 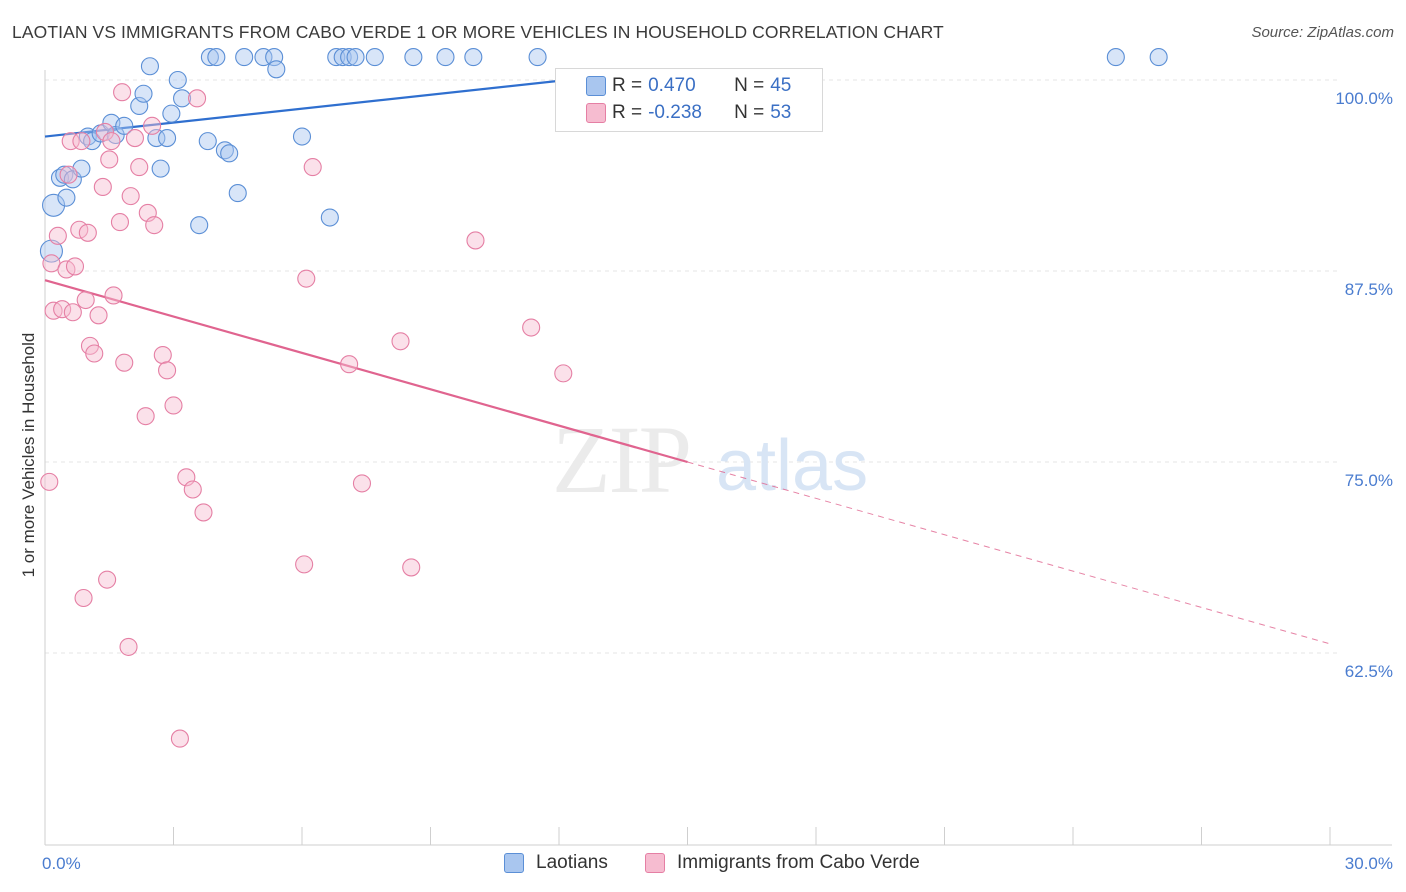 What do you see at coordinates (1369, 289) in the screenshot?
I see `y-tick-label: 87.5%` at bounding box center [1369, 289].